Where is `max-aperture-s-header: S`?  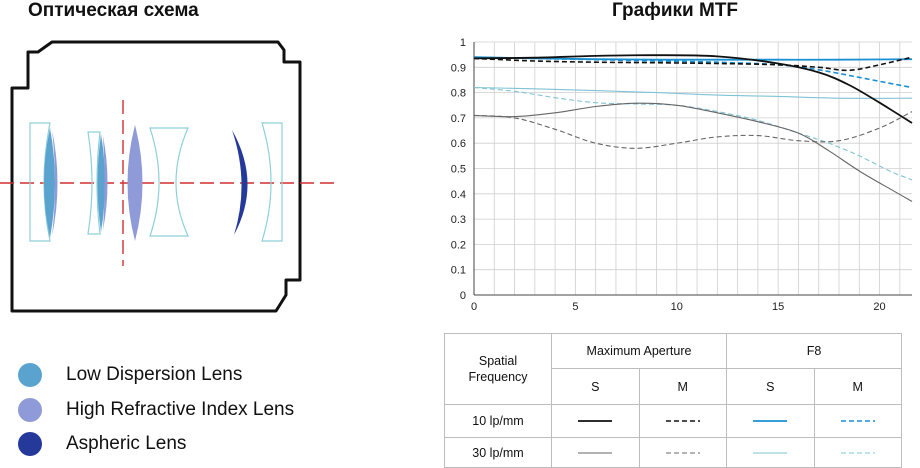
max-aperture-s-header: S is located at coordinates (595, 386).